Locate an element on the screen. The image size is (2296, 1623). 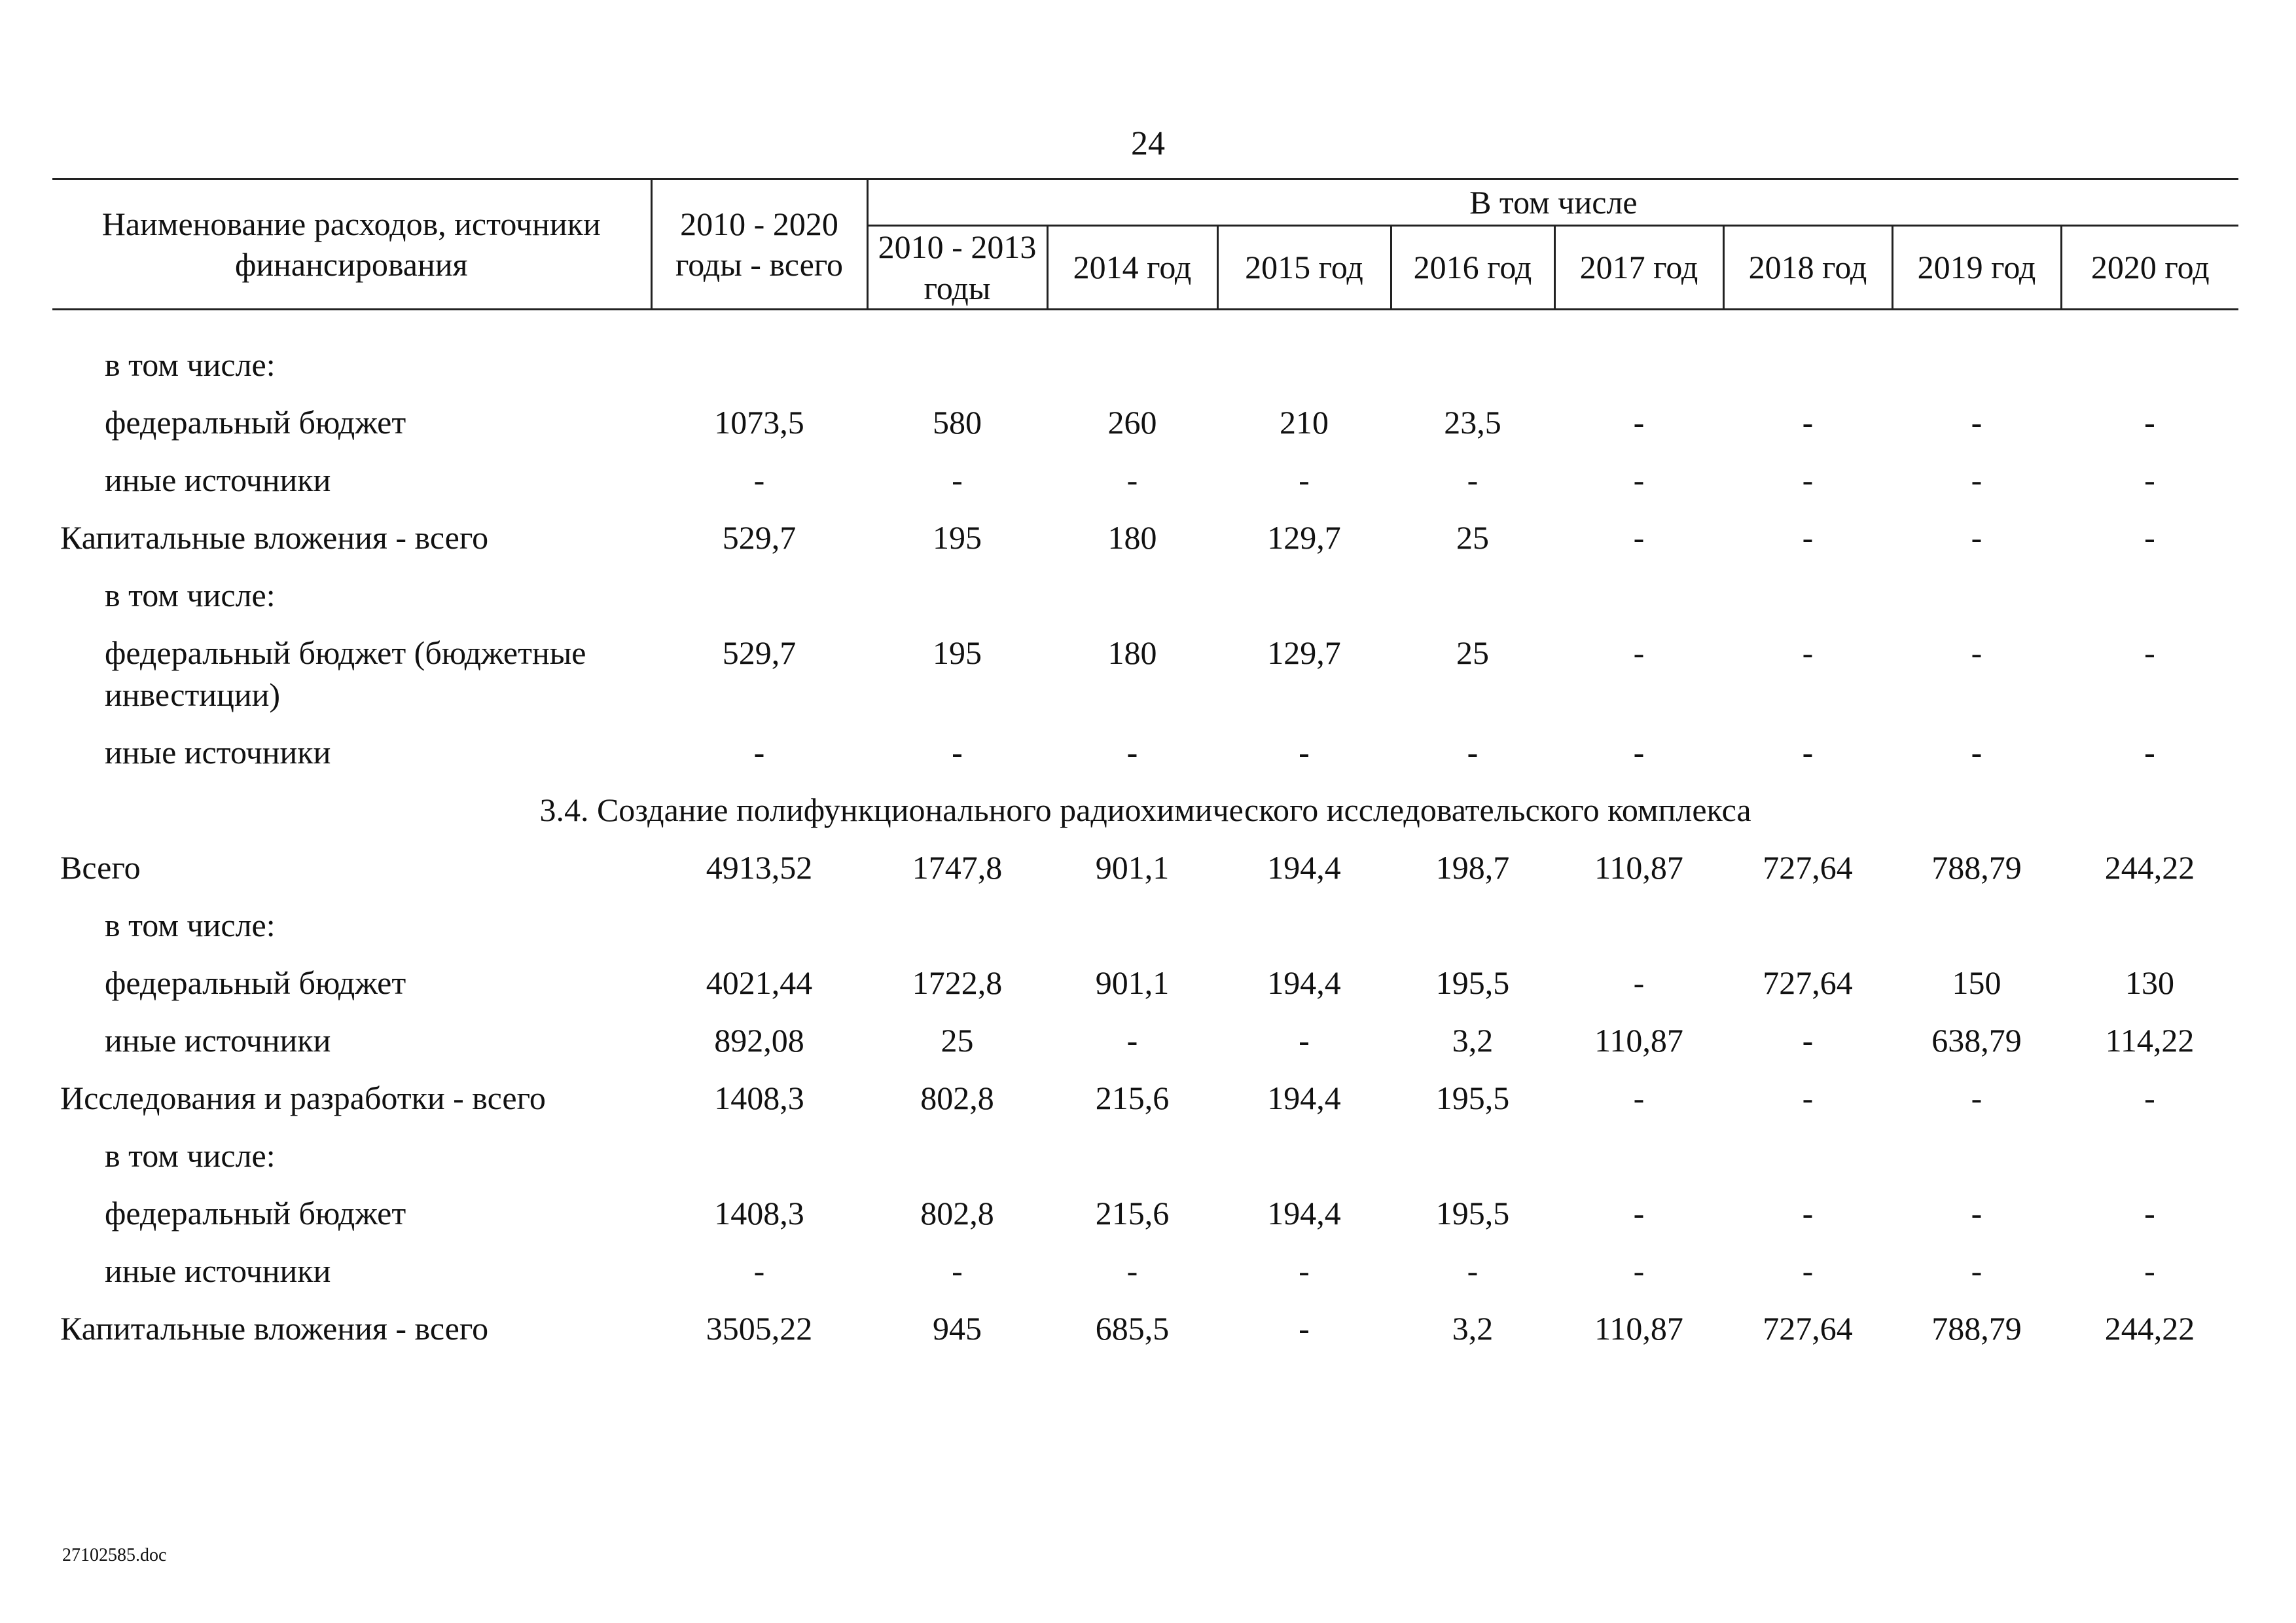
row-label: федеральный бюджет is located at coordinates (255, 1213).